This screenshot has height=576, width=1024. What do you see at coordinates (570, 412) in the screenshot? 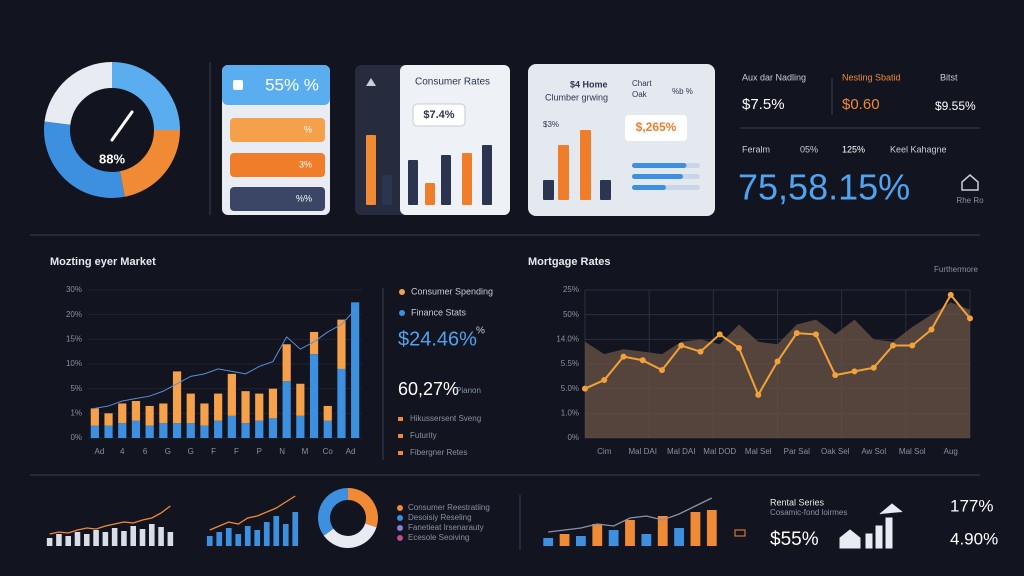
I see `y-tick-label: 1.0%` at bounding box center [570, 412].